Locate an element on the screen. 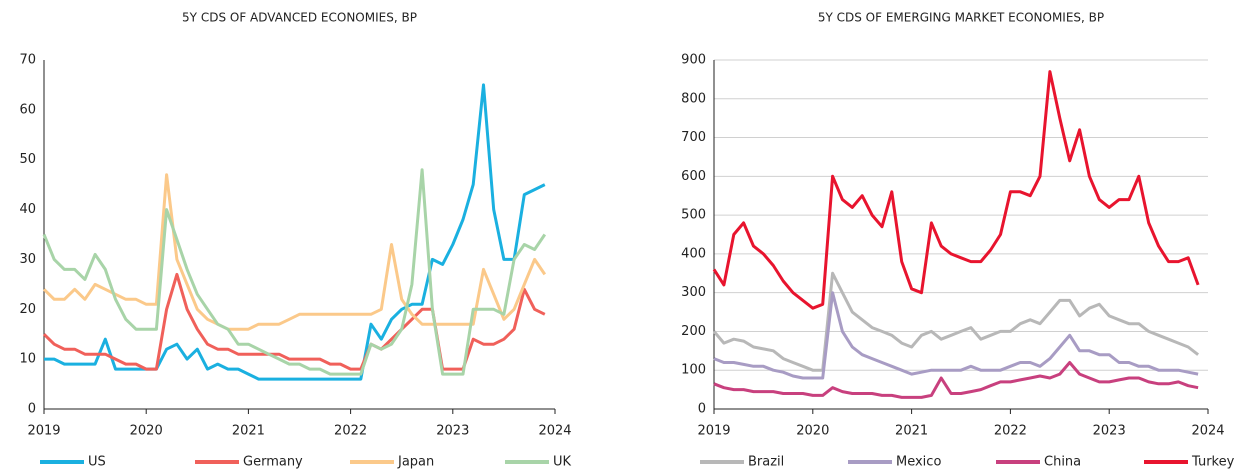  legend-label: Turkey is located at coordinates (1213, 462).